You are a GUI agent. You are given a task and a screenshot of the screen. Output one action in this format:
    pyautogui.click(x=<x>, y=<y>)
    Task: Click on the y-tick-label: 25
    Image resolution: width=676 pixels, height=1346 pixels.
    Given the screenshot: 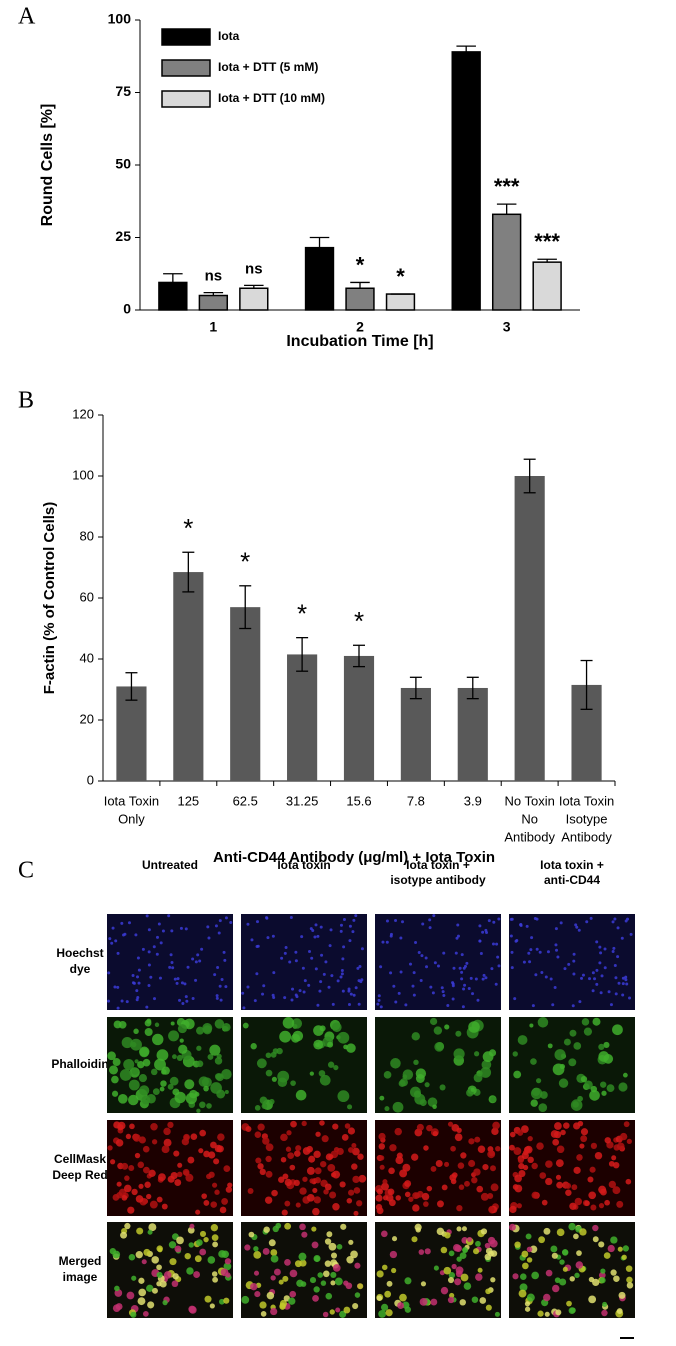 What is the action you would take?
    pyautogui.click(x=123, y=236)
    